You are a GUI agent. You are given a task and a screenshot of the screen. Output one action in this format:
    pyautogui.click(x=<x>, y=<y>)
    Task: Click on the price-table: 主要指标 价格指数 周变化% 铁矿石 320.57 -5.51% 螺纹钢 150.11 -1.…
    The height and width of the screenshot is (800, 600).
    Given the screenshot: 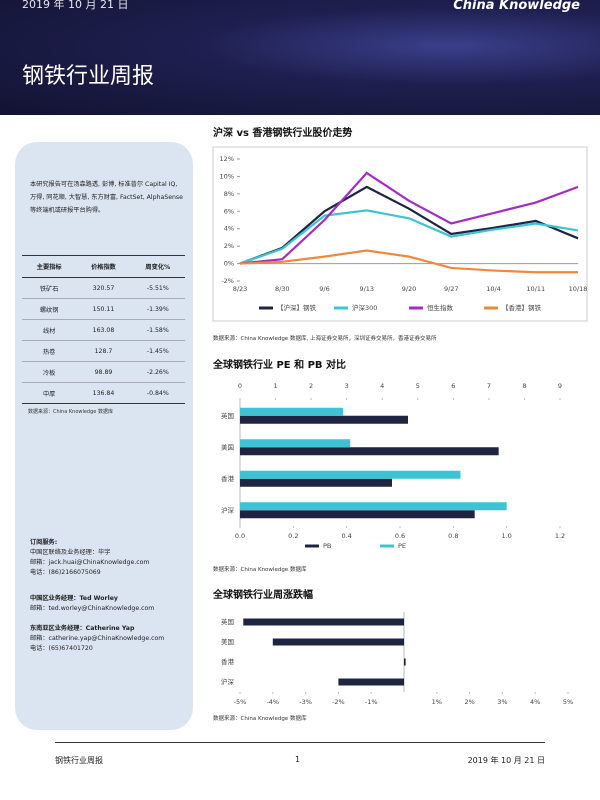 What is the action you would take?
    pyautogui.click(x=103, y=329)
    